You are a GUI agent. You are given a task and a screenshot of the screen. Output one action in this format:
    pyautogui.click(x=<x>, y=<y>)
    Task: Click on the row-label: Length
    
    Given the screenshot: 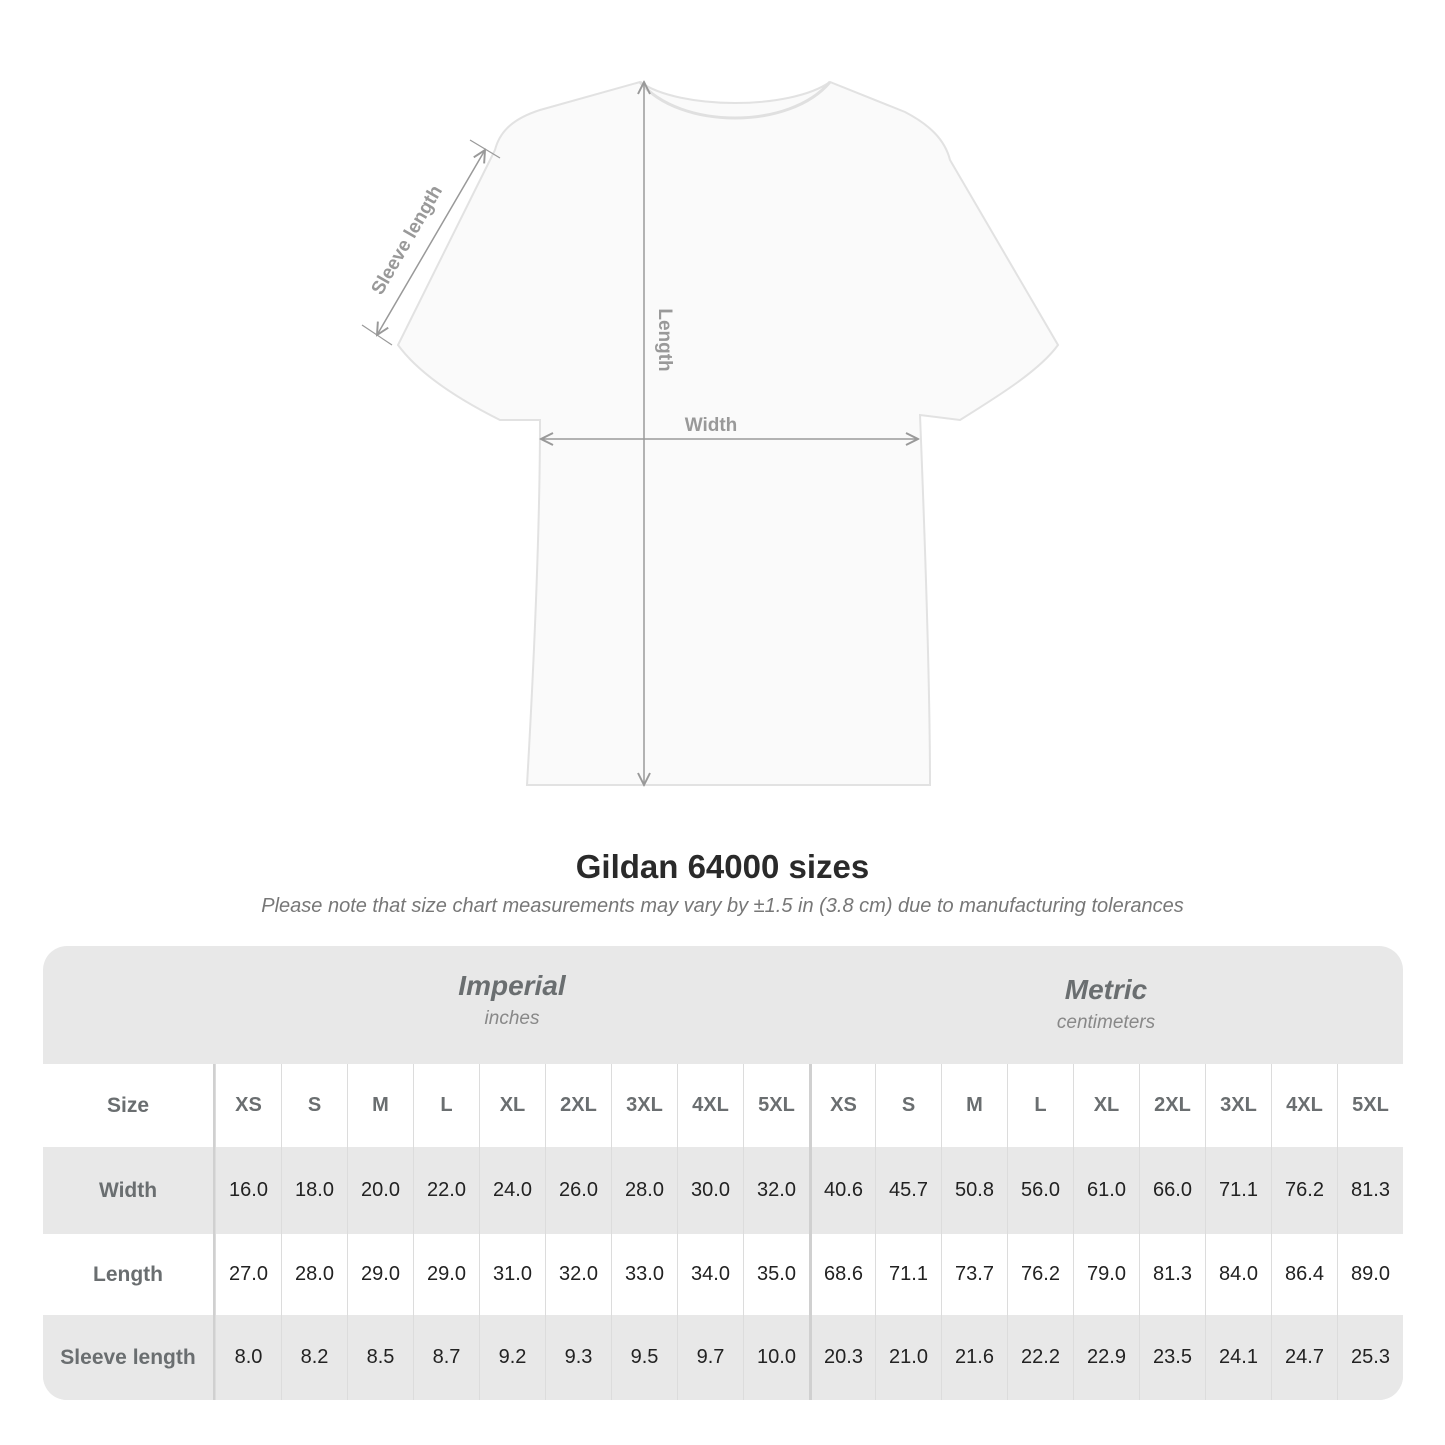 What is the action you would take?
    pyautogui.click(x=129, y=1274)
    